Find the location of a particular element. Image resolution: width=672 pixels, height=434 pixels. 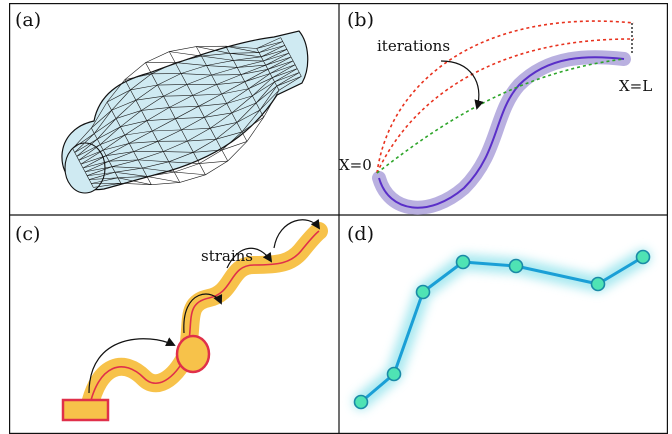

rod-centerline is located at coordinates (501, 132).